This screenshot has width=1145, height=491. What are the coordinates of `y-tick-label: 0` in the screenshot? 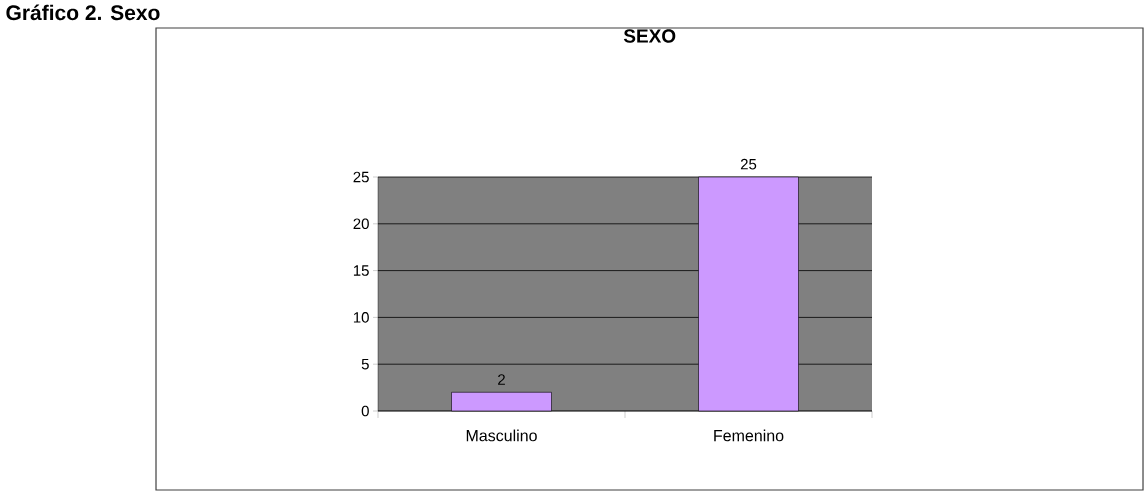 It's located at (365, 411).